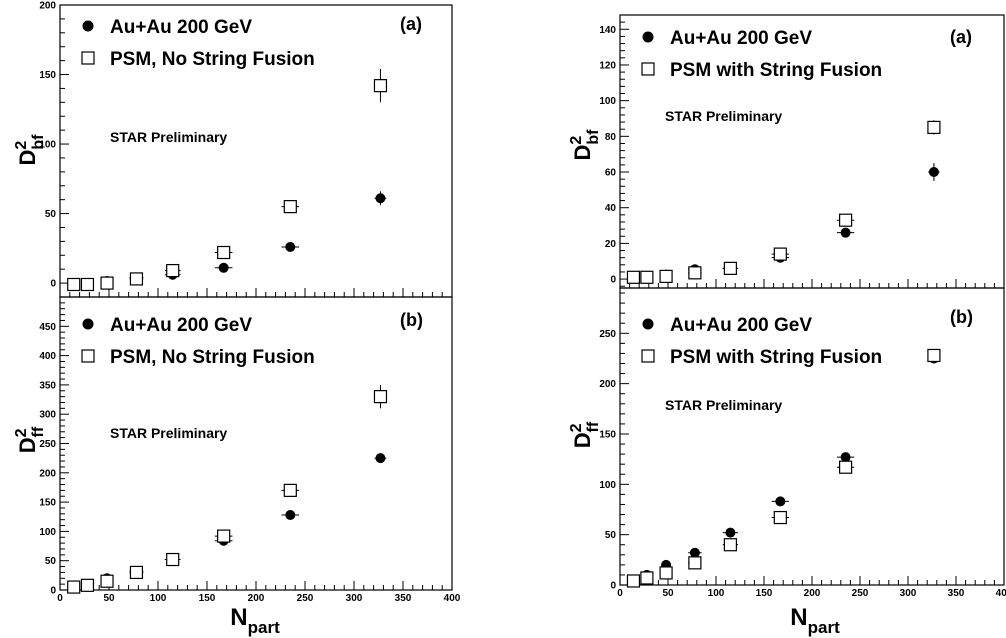 The height and width of the screenshot is (638, 1006). I want to click on y-tick-label: 20, so click(611, 244).